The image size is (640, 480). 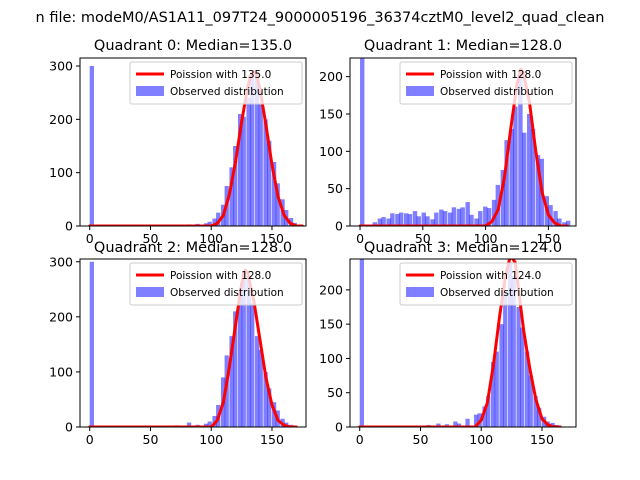 What do you see at coordinates (335, 392) in the screenshot?
I see `y-tick-label: 50` at bounding box center [335, 392].